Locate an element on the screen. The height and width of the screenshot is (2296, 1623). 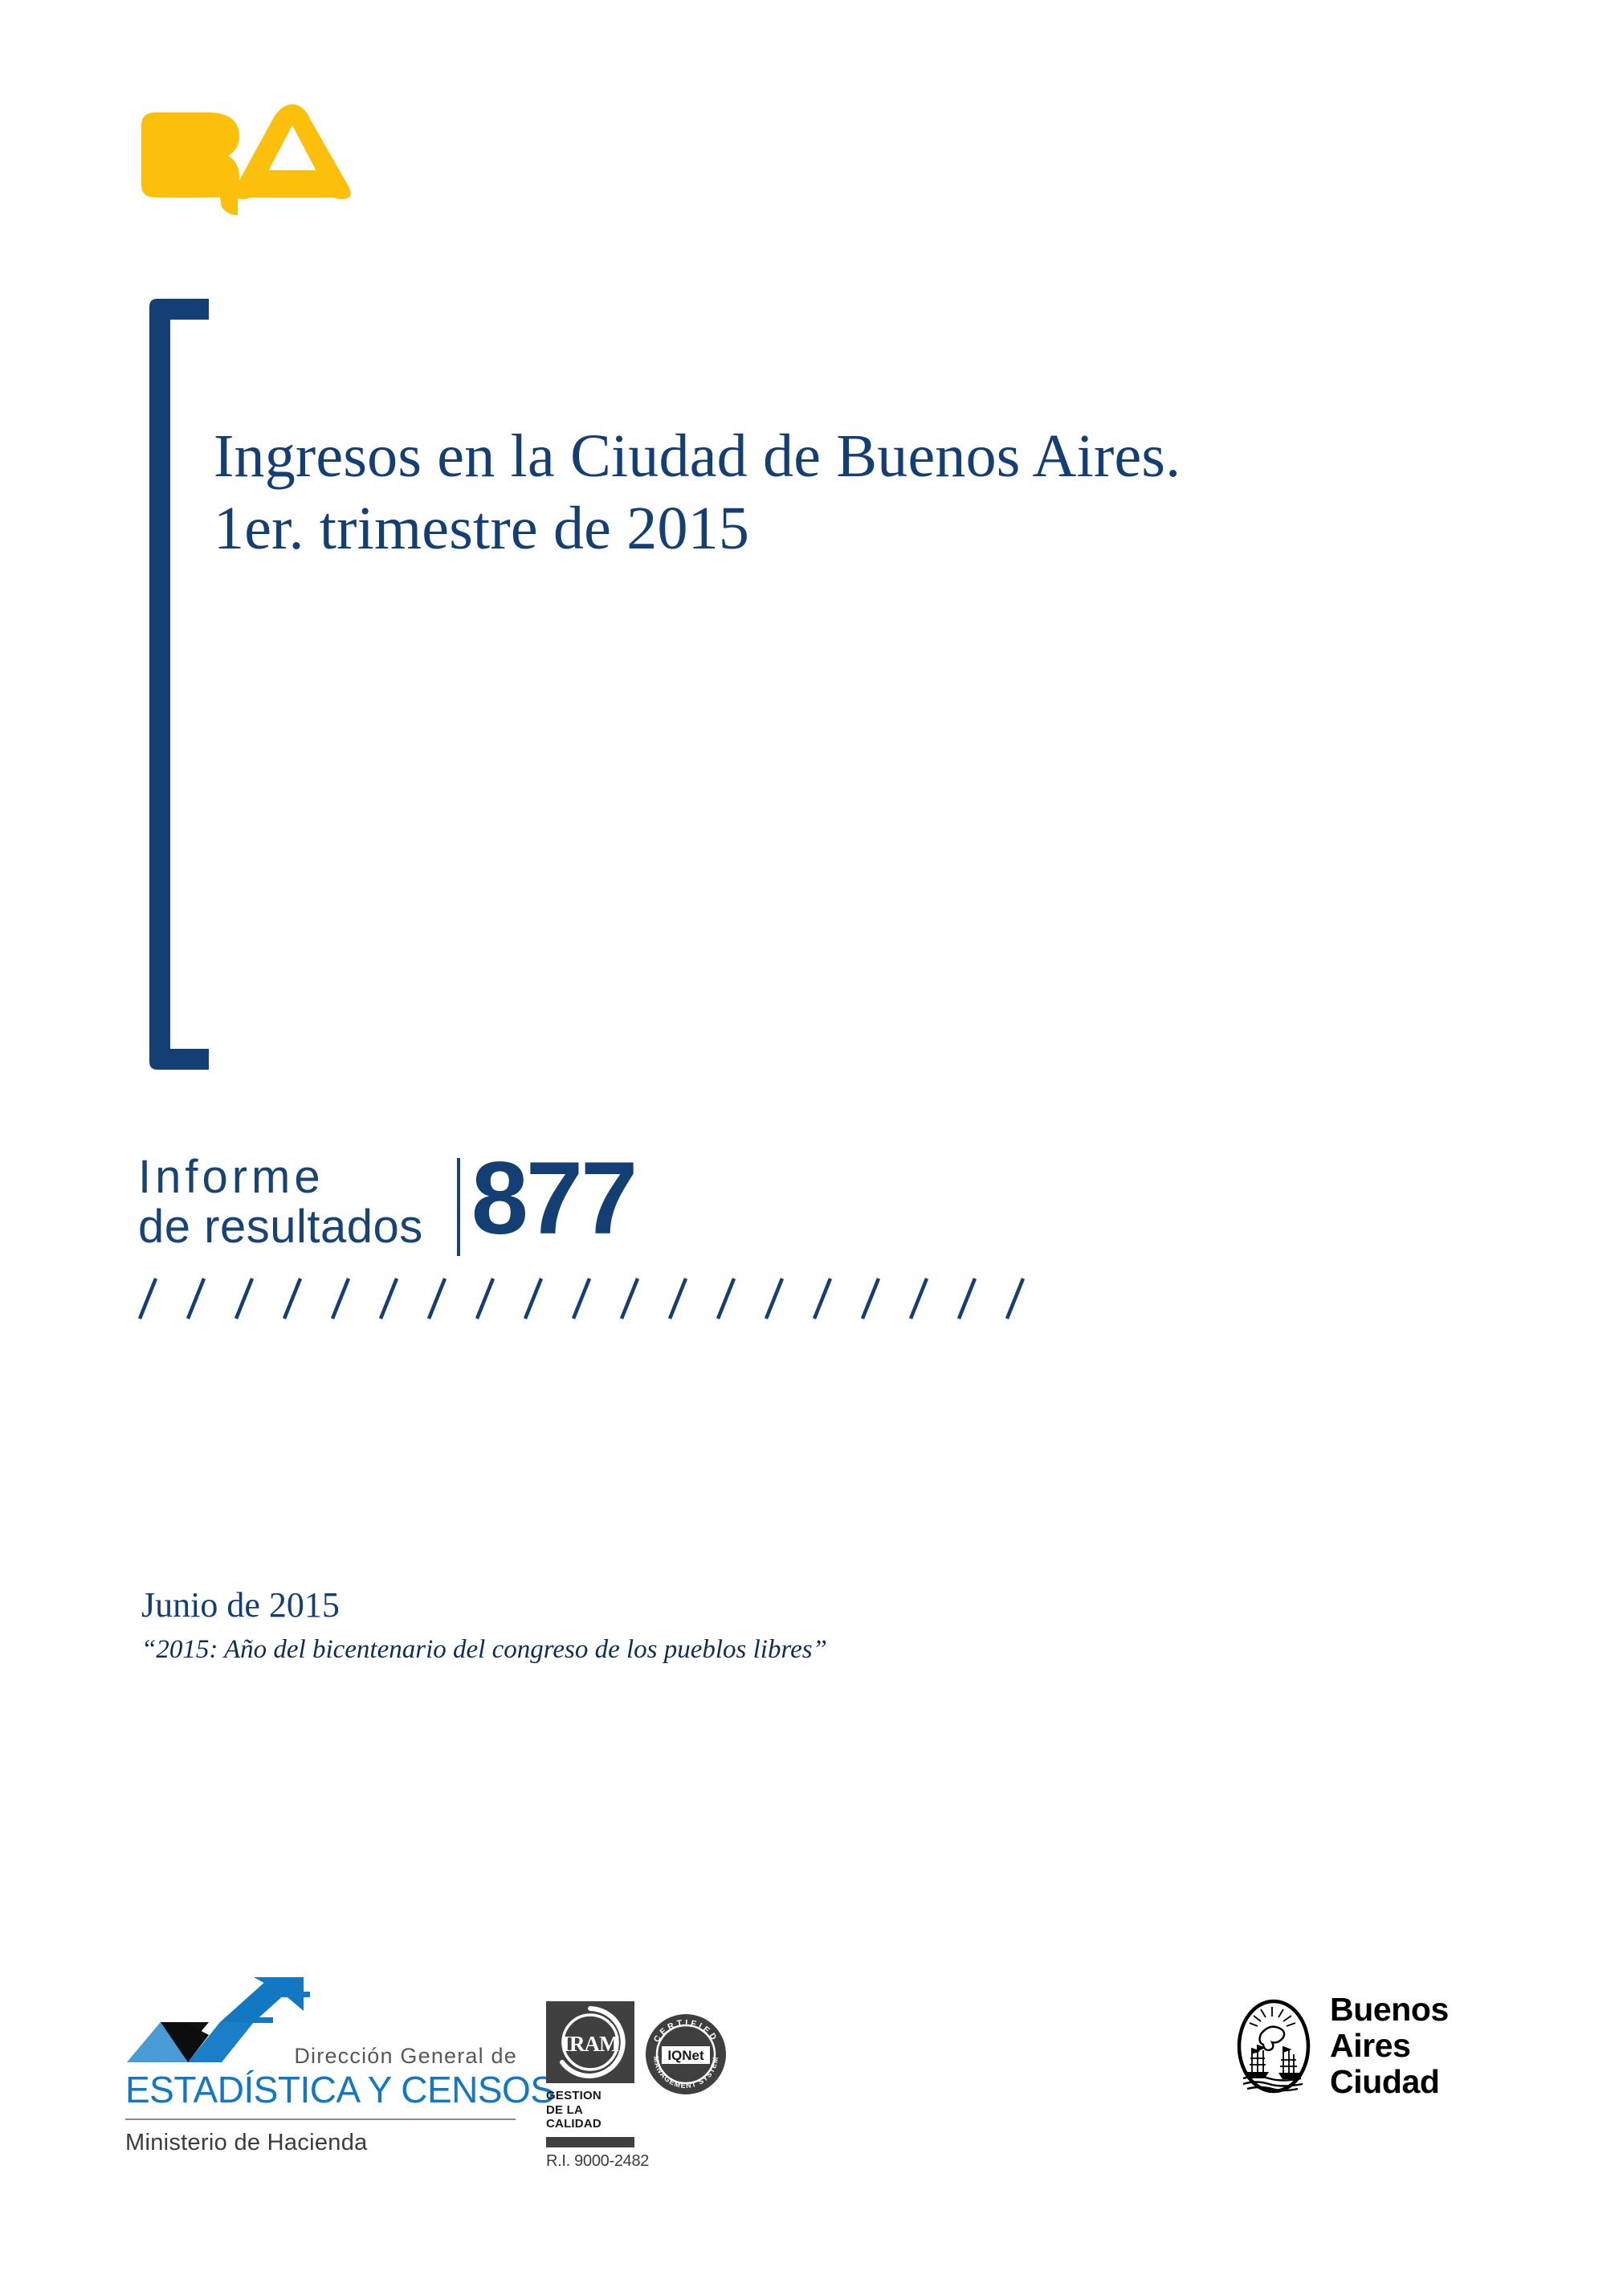
publication-date: Junio de 2015 is located at coordinates (240, 1605).